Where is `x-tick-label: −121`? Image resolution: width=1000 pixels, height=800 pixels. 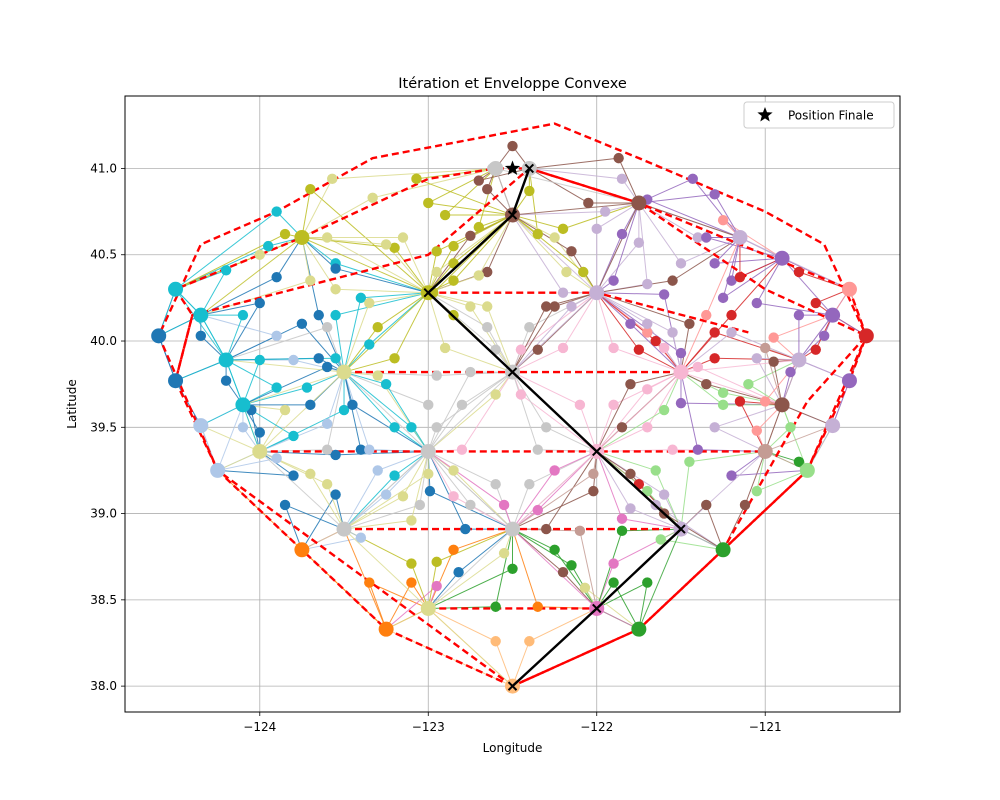 x-tick-label: −121 is located at coordinates (765, 727).